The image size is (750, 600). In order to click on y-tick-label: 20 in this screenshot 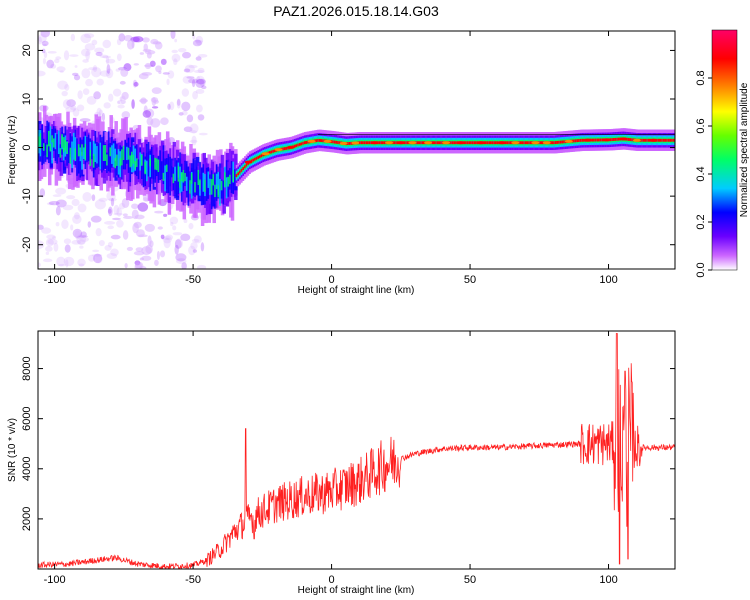, I will do `click(27, 50)`.